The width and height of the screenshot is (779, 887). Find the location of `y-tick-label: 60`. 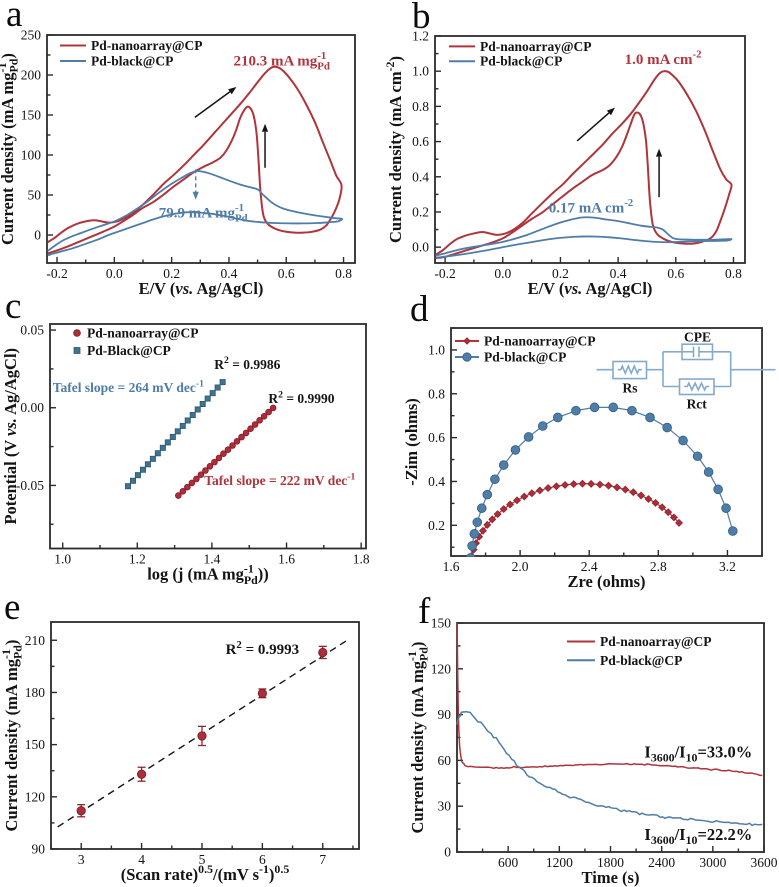

y-tick-label: 60 is located at coordinates (445, 760).